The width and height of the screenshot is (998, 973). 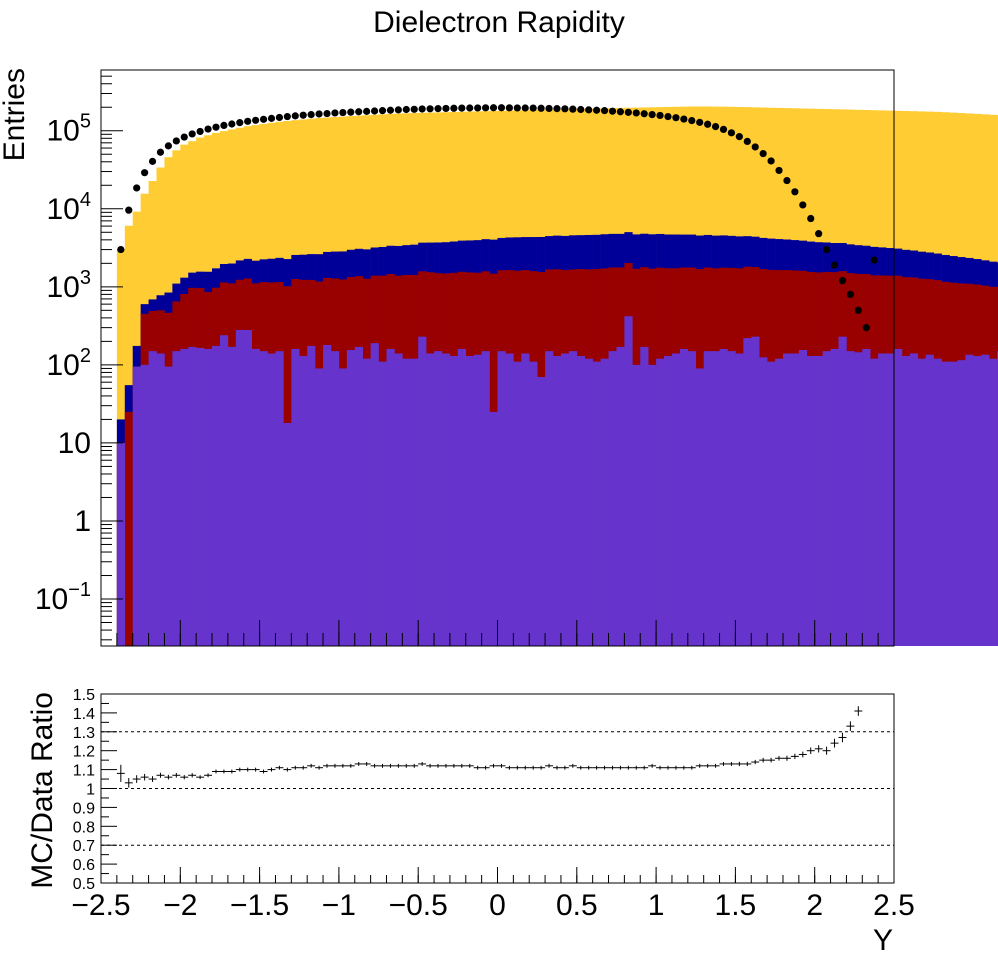 What do you see at coordinates (15, 114) in the screenshot?
I see `top-y-axis-label: Entries` at bounding box center [15, 114].